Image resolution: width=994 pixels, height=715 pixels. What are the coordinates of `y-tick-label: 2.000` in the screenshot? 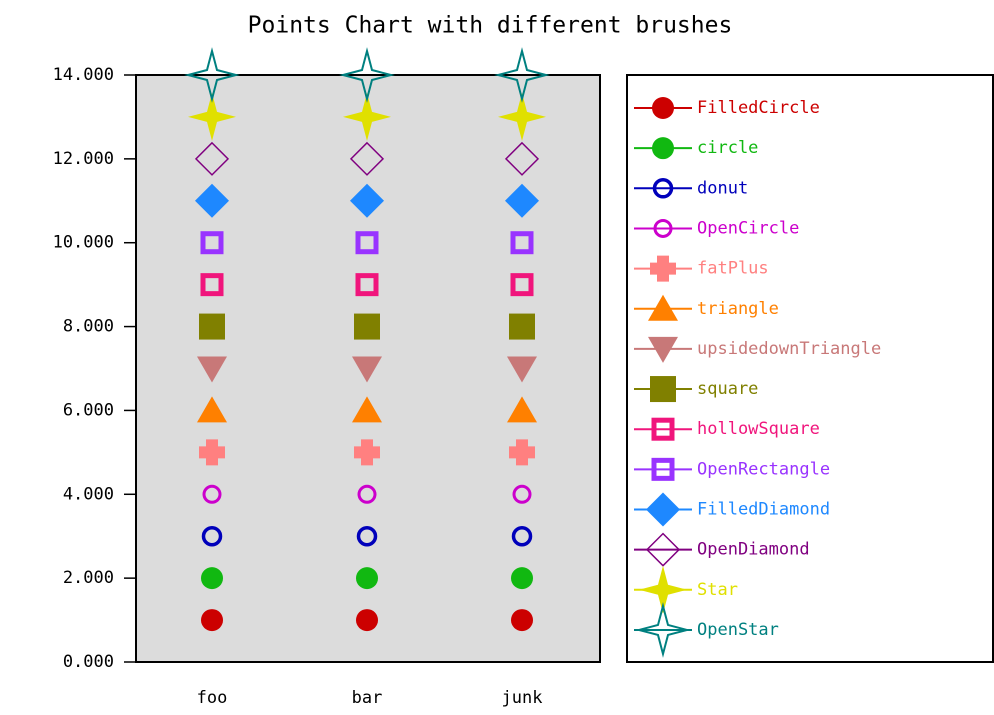 It's located at (88, 578).